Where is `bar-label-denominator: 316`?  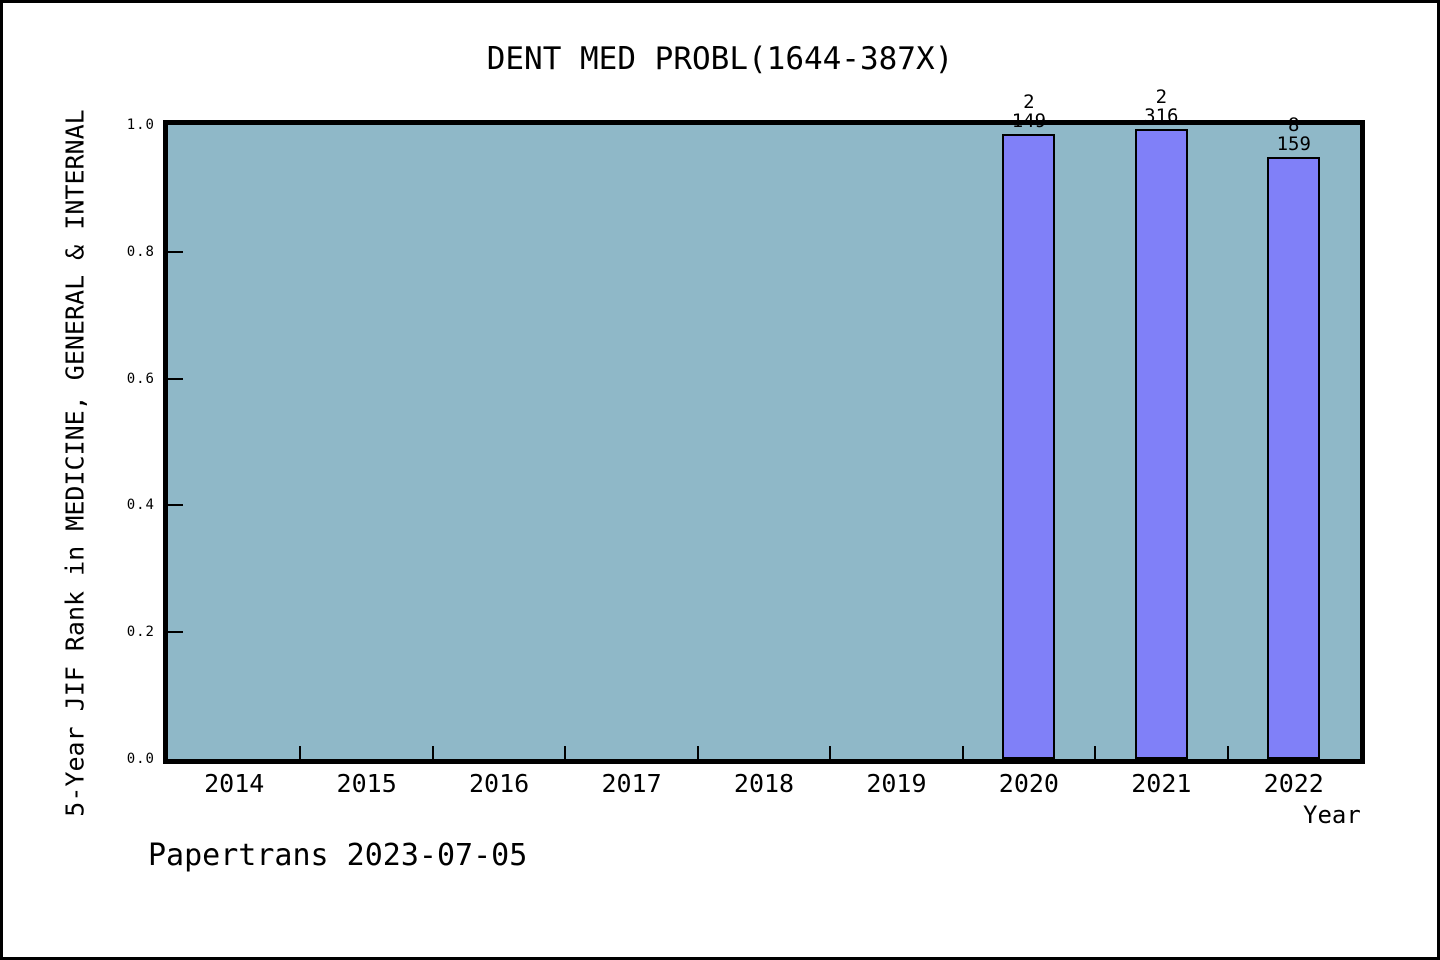 bar-label-denominator: 316 is located at coordinates (1161, 116).